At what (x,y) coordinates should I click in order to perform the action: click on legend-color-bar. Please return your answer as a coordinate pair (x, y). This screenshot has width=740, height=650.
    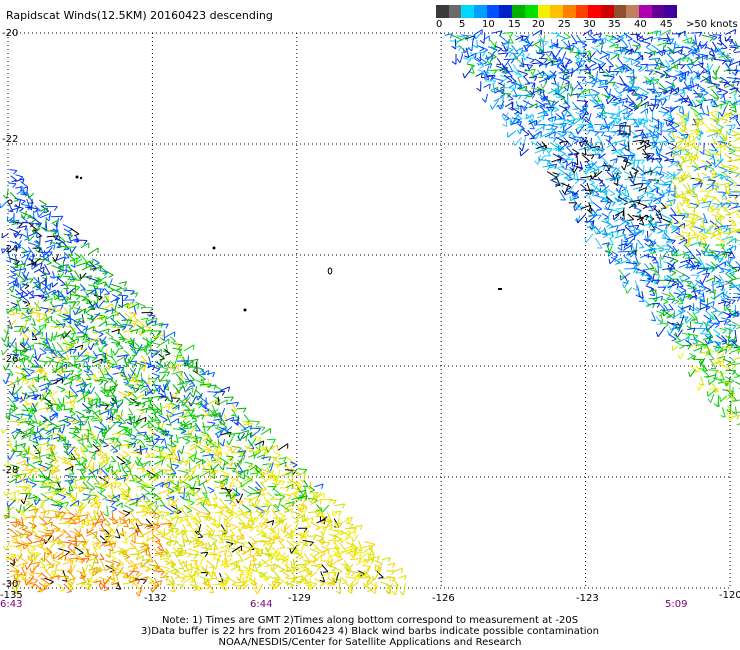
    Looking at the image, I should click on (586, 11).